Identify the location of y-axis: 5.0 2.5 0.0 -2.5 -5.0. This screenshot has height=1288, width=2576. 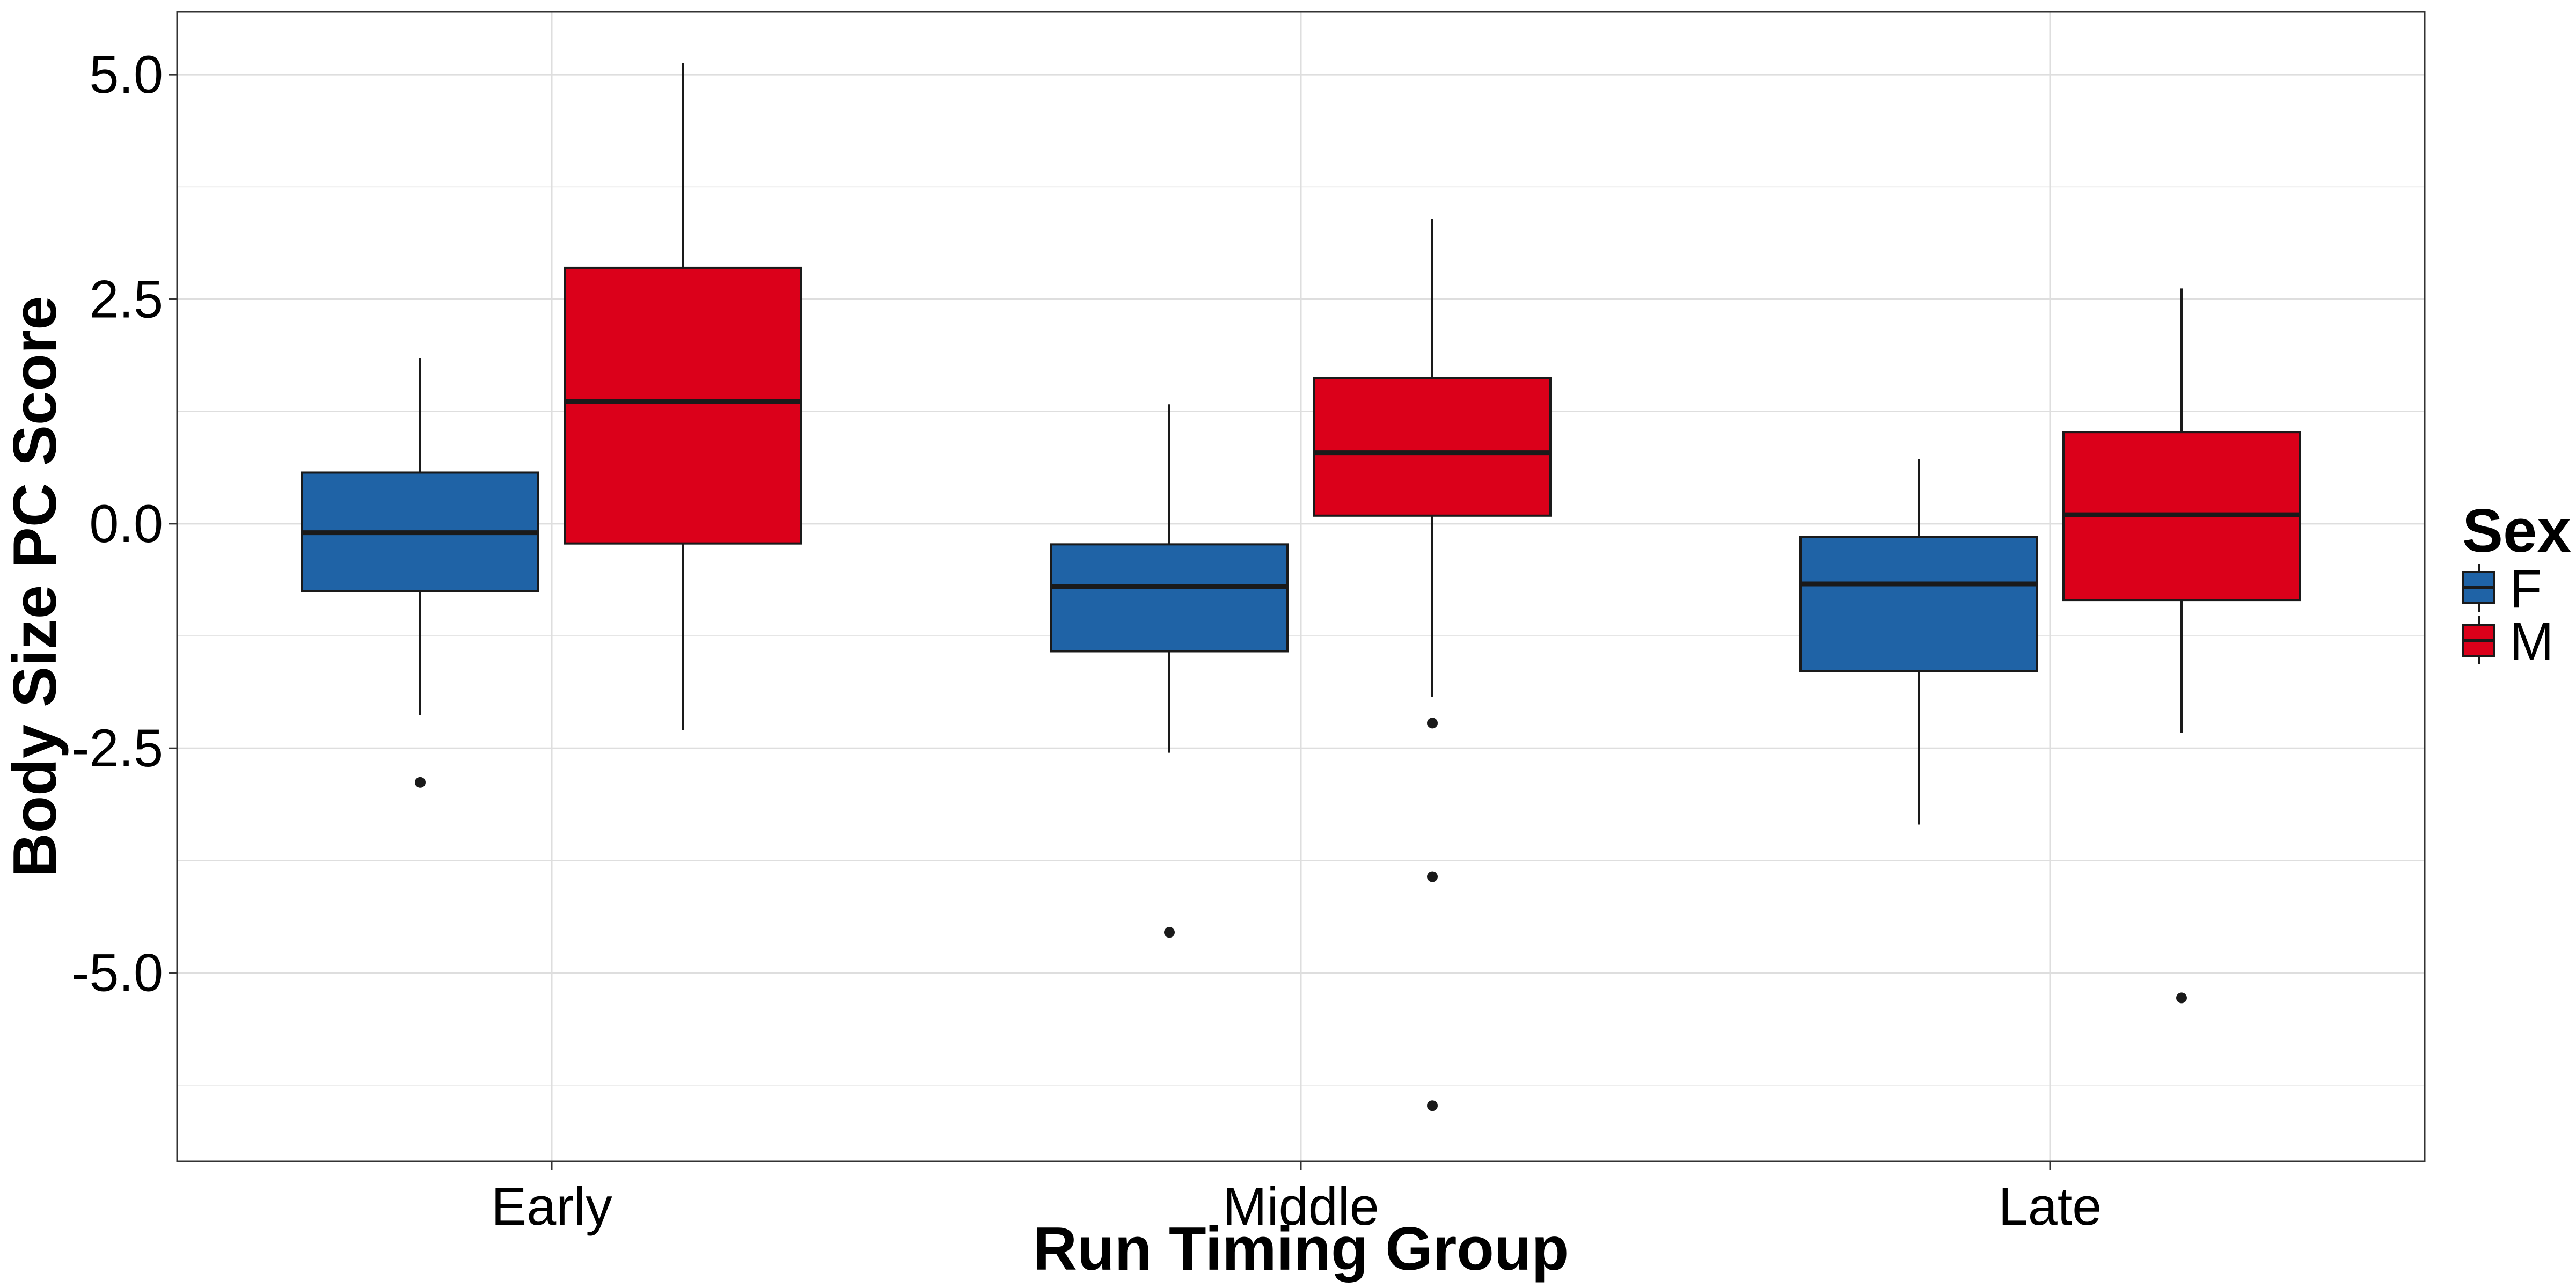
(124, 523).